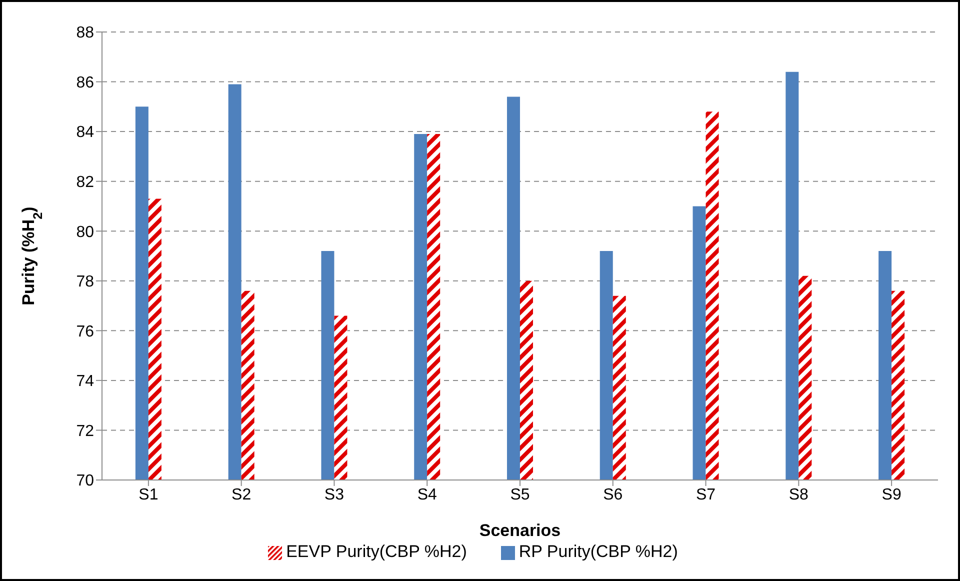  Describe the element at coordinates (520, 495) in the screenshot. I see `x-tick-label: S5` at that location.